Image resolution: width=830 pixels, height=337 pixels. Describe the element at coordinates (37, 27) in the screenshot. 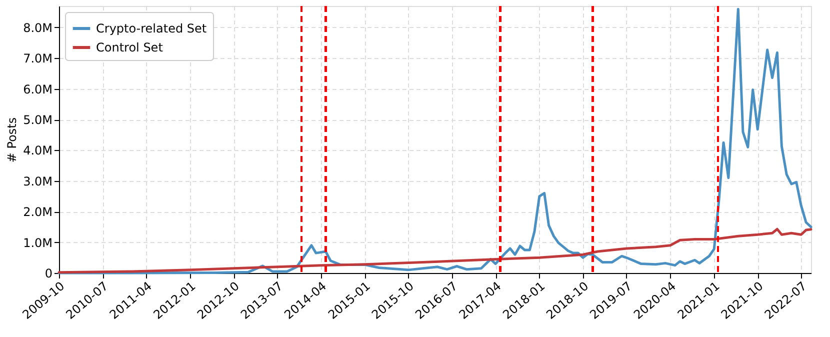

I see `y-tick-label: 8.0M` at that location.